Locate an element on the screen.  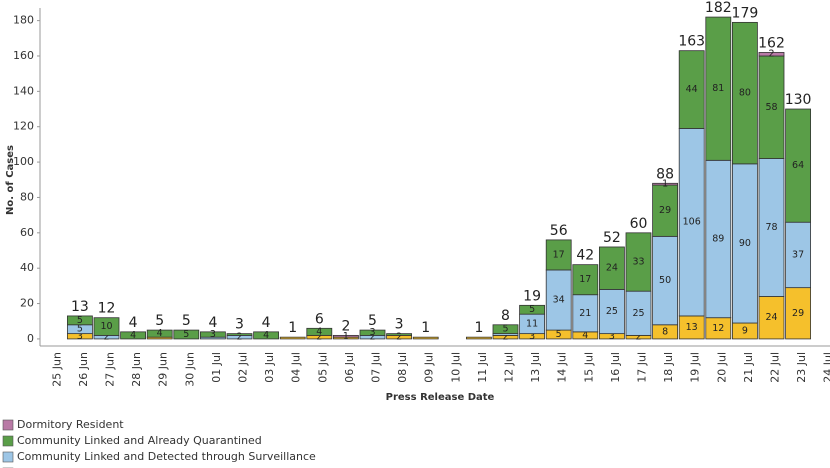
segment-label: 89 is located at coordinates (718, 239).